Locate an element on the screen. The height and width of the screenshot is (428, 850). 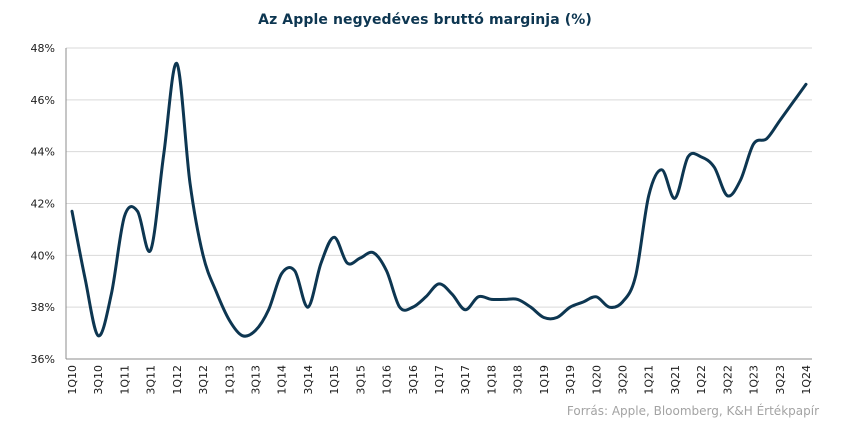
x-tick-label: 1Q21 is located at coordinates (649, 380).